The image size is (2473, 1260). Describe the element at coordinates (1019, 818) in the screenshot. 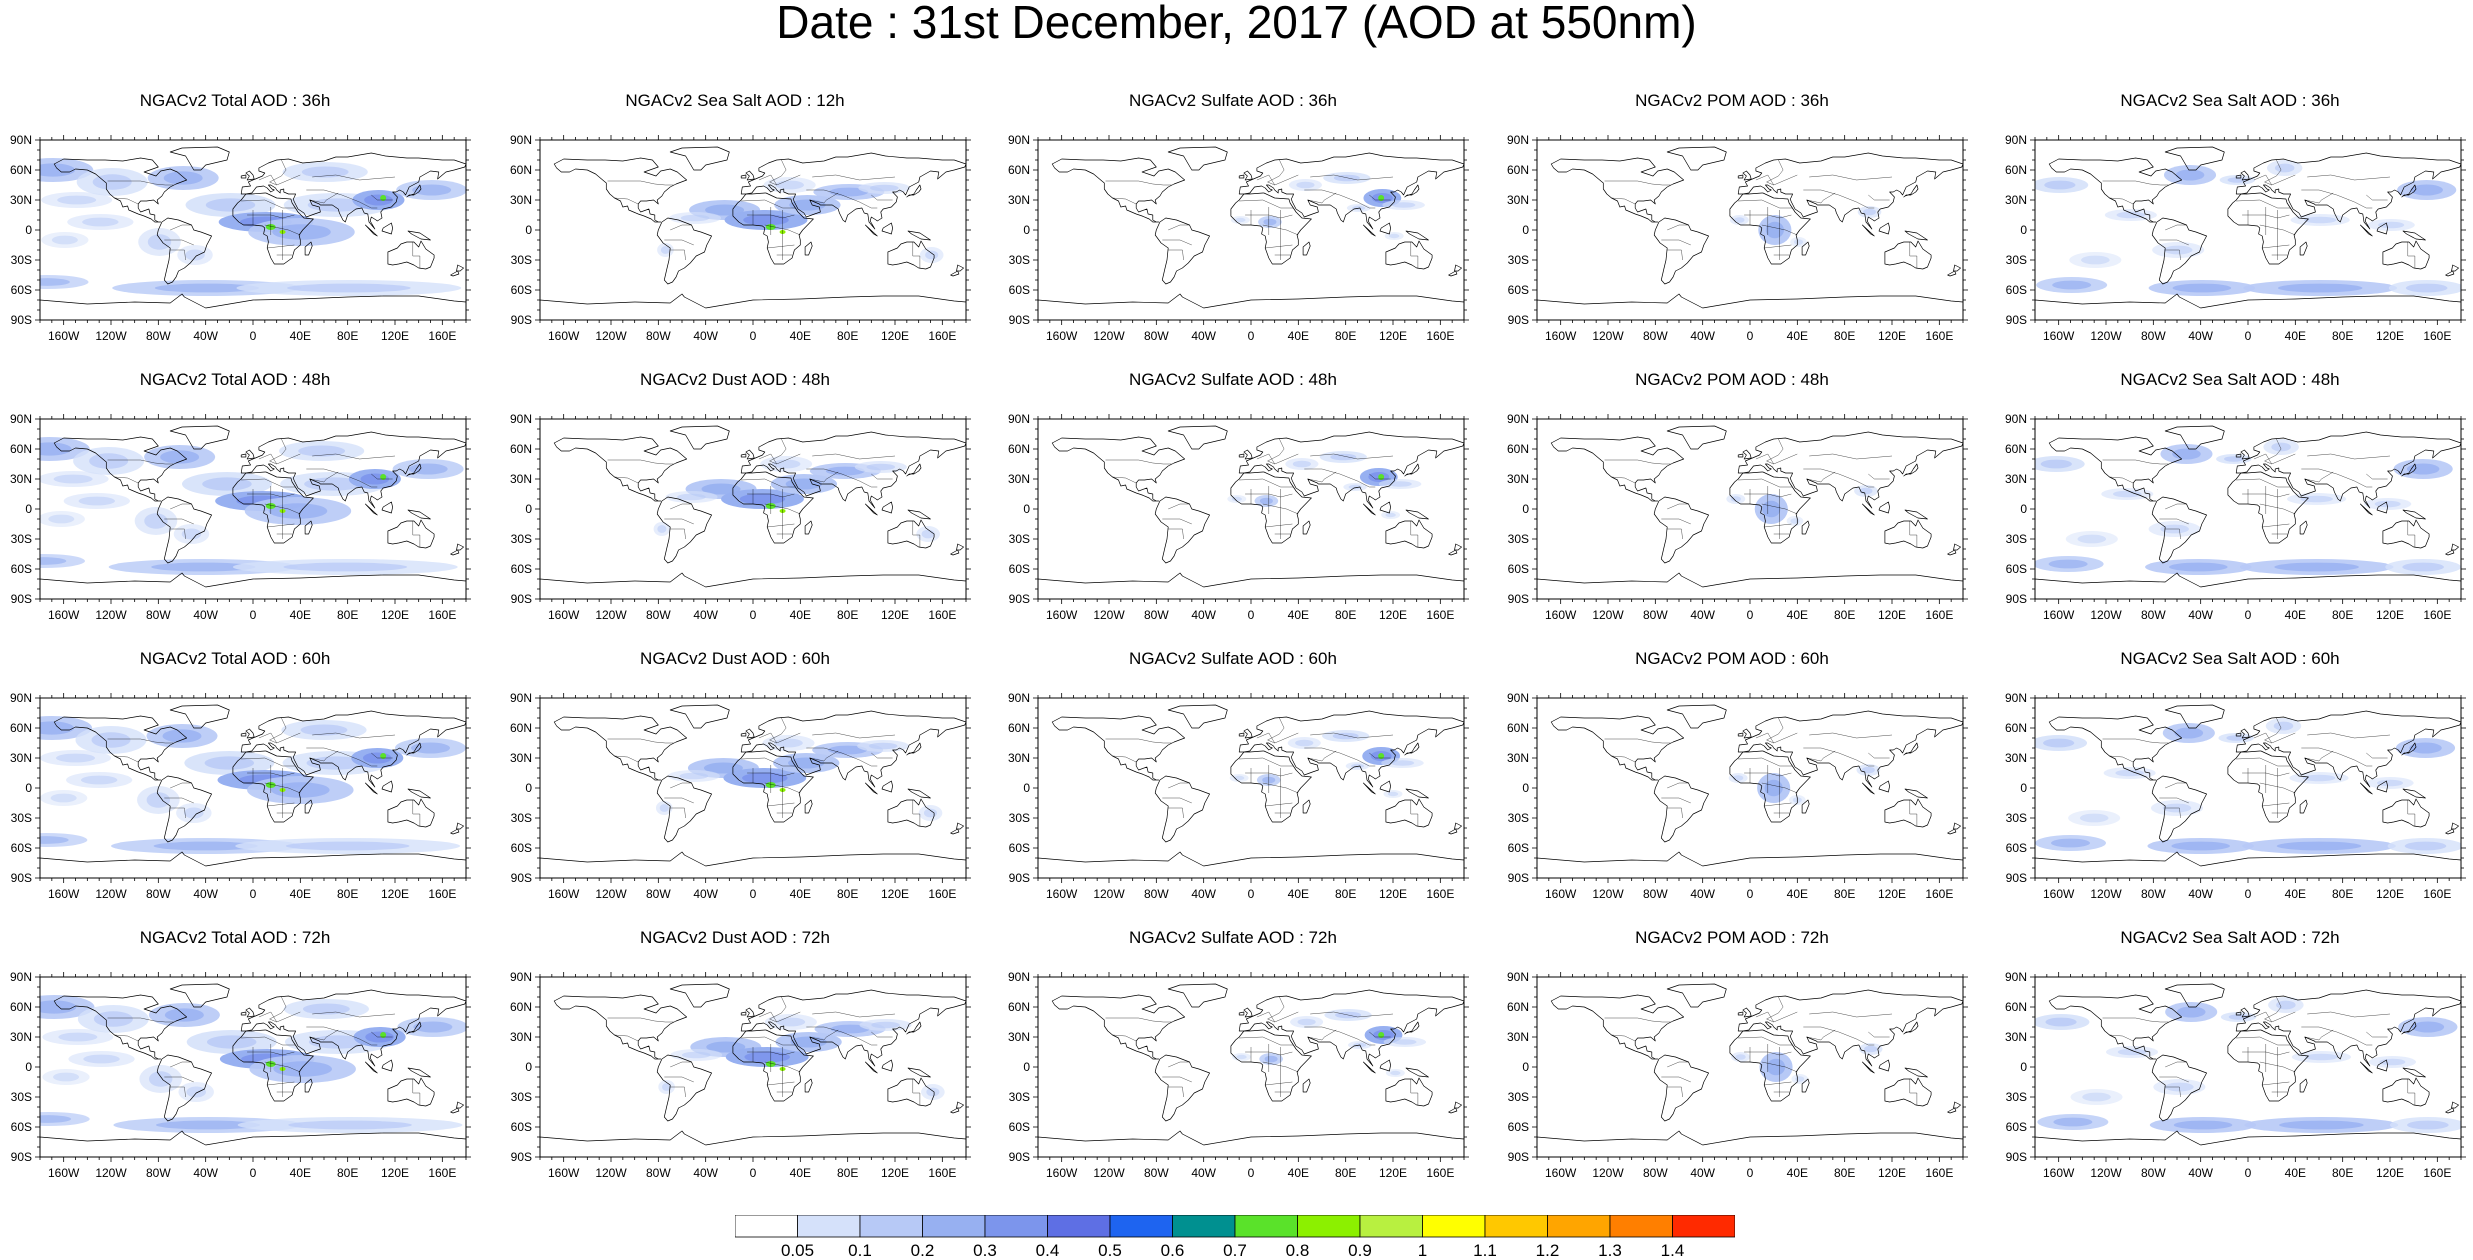

I see `lat-label: 30S` at that location.